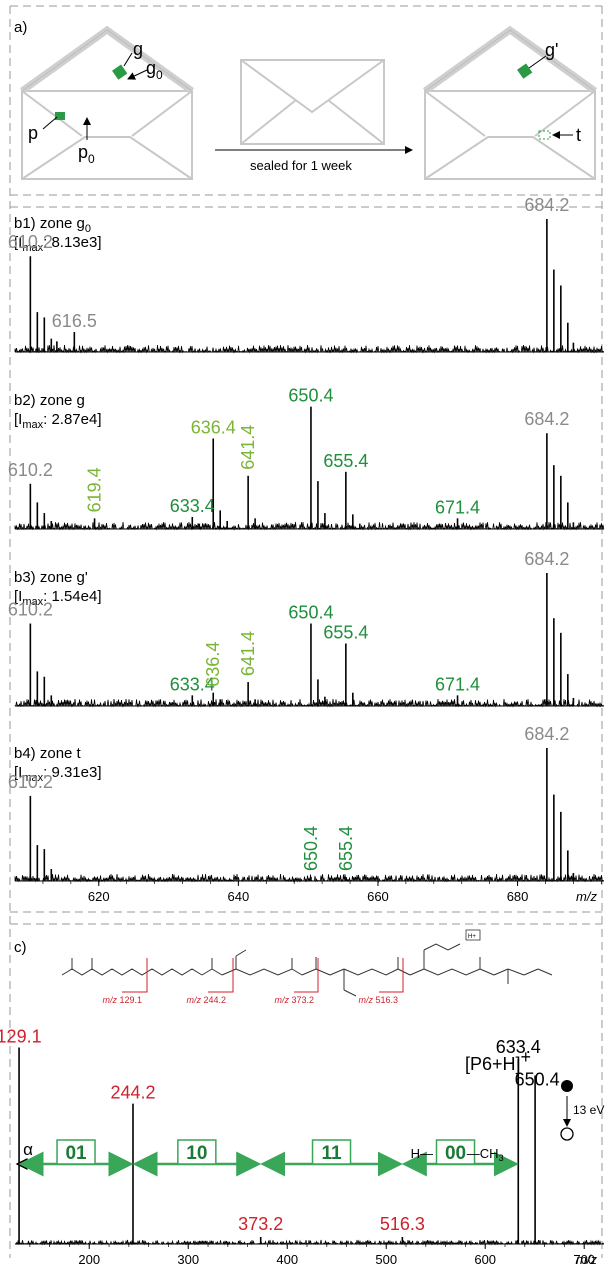 This screenshot has height=1270, width=612. Describe the element at coordinates (567, 1134) in the screenshot. I see `product-circle` at that location.